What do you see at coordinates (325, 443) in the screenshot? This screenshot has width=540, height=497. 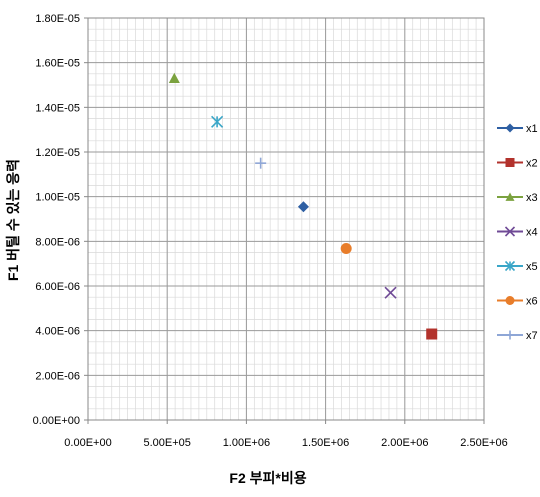 I see `x-tick-label: 1.50E+06` at bounding box center [325, 443].